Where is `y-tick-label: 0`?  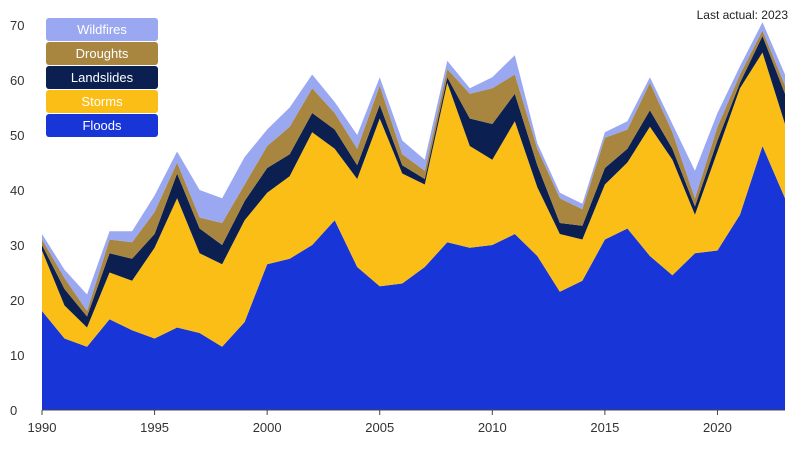
y-tick-label: 0 is located at coordinates (13, 410).